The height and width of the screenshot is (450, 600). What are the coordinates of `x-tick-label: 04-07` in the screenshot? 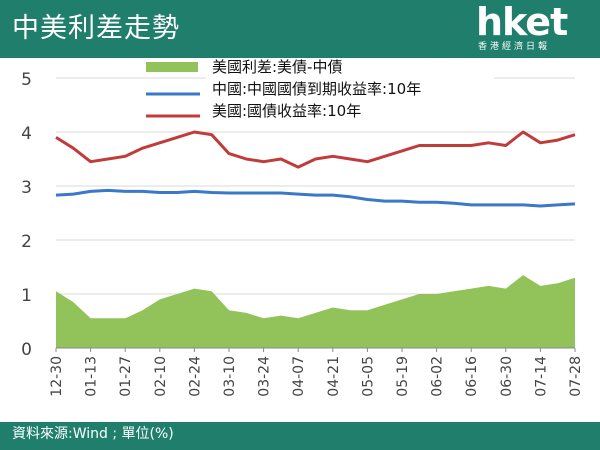 It's located at (299, 376).